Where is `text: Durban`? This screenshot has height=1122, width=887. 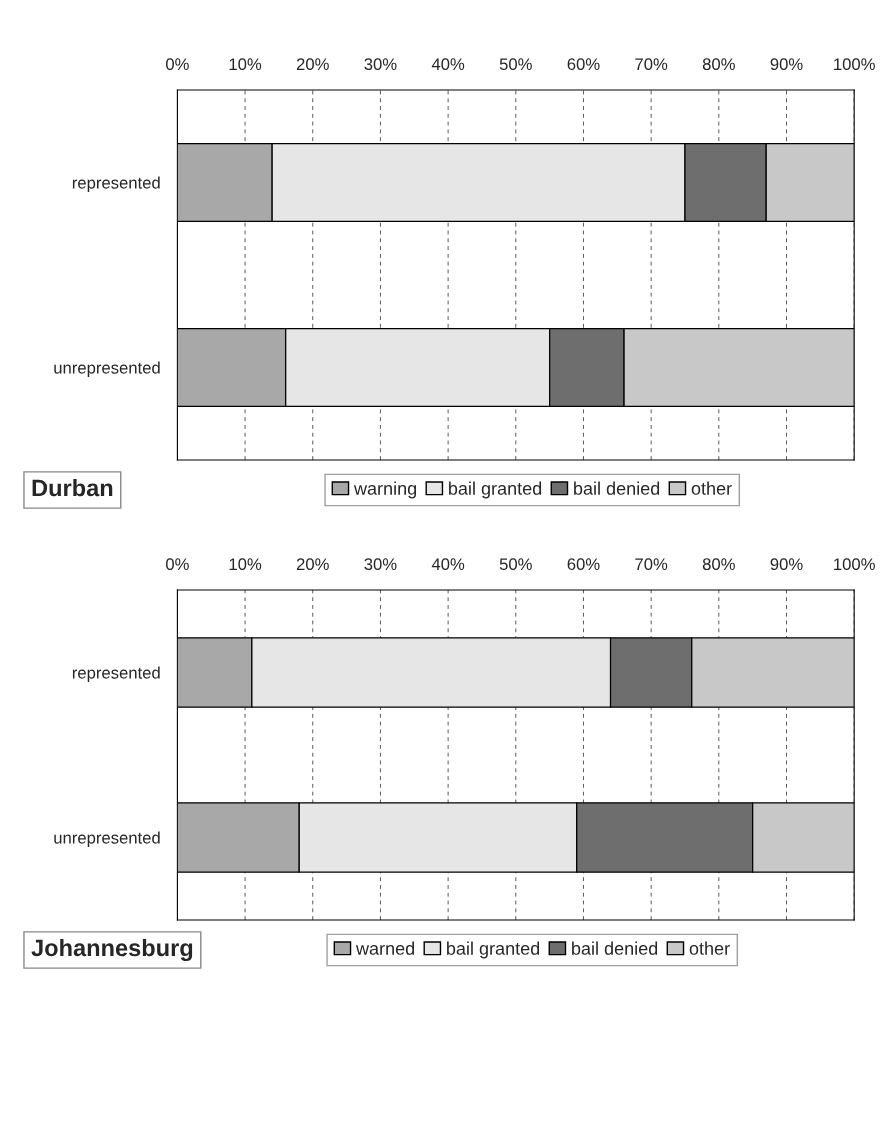
text: Durban is located at coordinates (72, 487).